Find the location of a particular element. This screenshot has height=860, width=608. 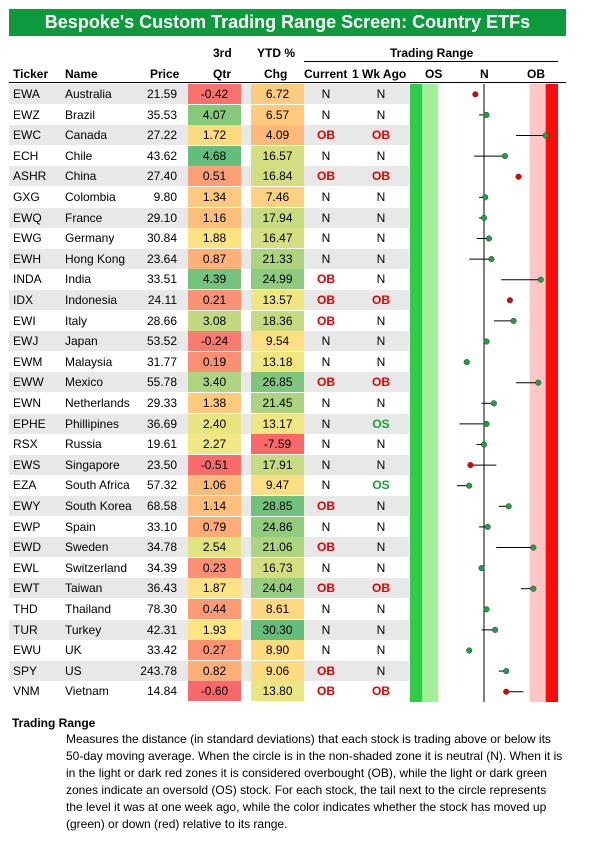

name-cell: Sweden is located at coordinates (87, 547).